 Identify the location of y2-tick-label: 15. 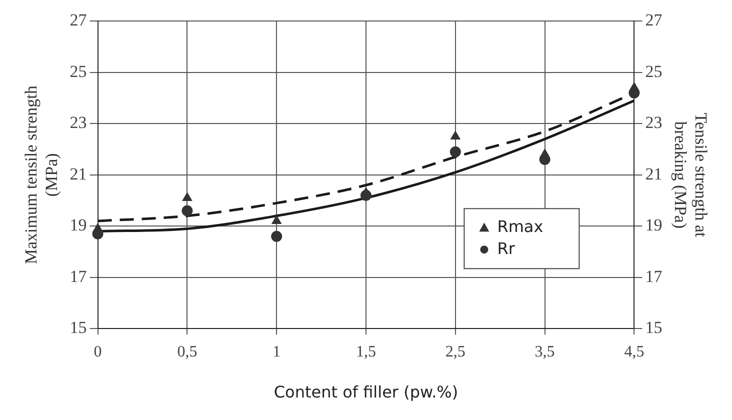
(653, 328).